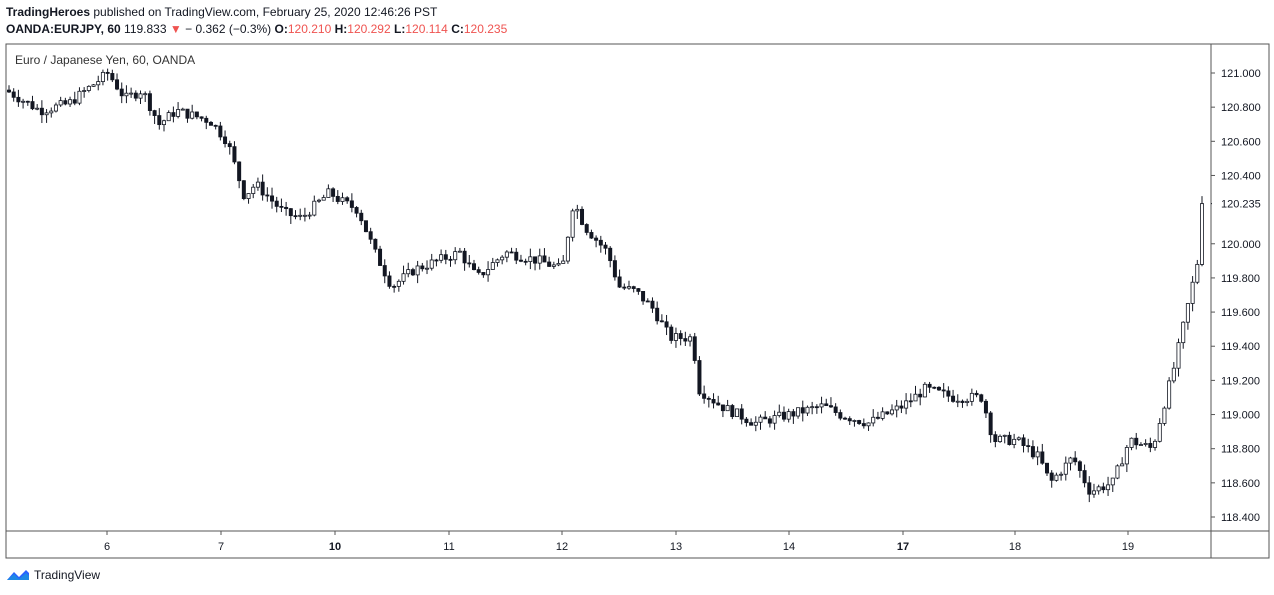  What do you see at coordinates (562, 547) in the screenshot?
I see `x-tick-label: 12` at bounding box center [562, 547].